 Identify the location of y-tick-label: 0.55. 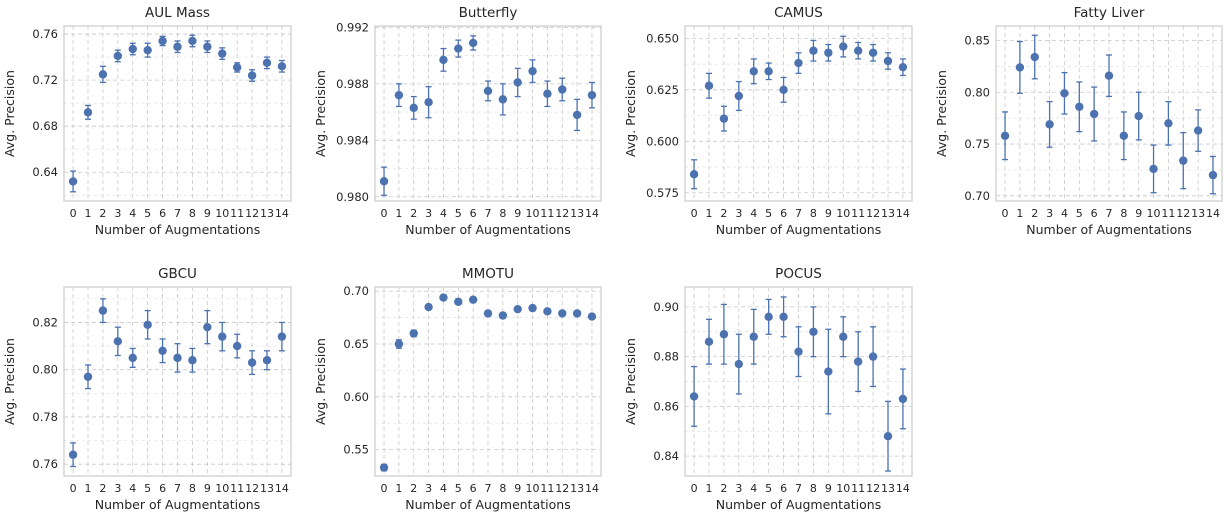
(356, 450).